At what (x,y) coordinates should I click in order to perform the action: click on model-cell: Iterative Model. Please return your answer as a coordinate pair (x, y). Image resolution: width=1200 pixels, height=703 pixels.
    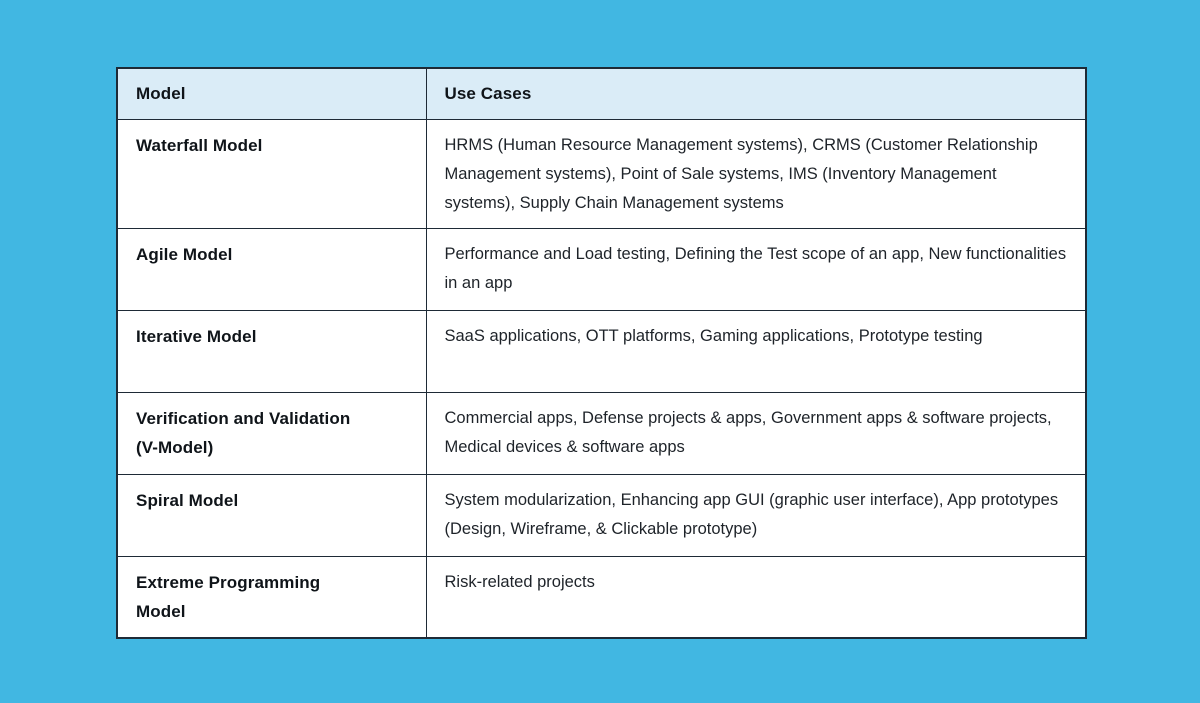
    Looking at the image, I should click on (271, 351).